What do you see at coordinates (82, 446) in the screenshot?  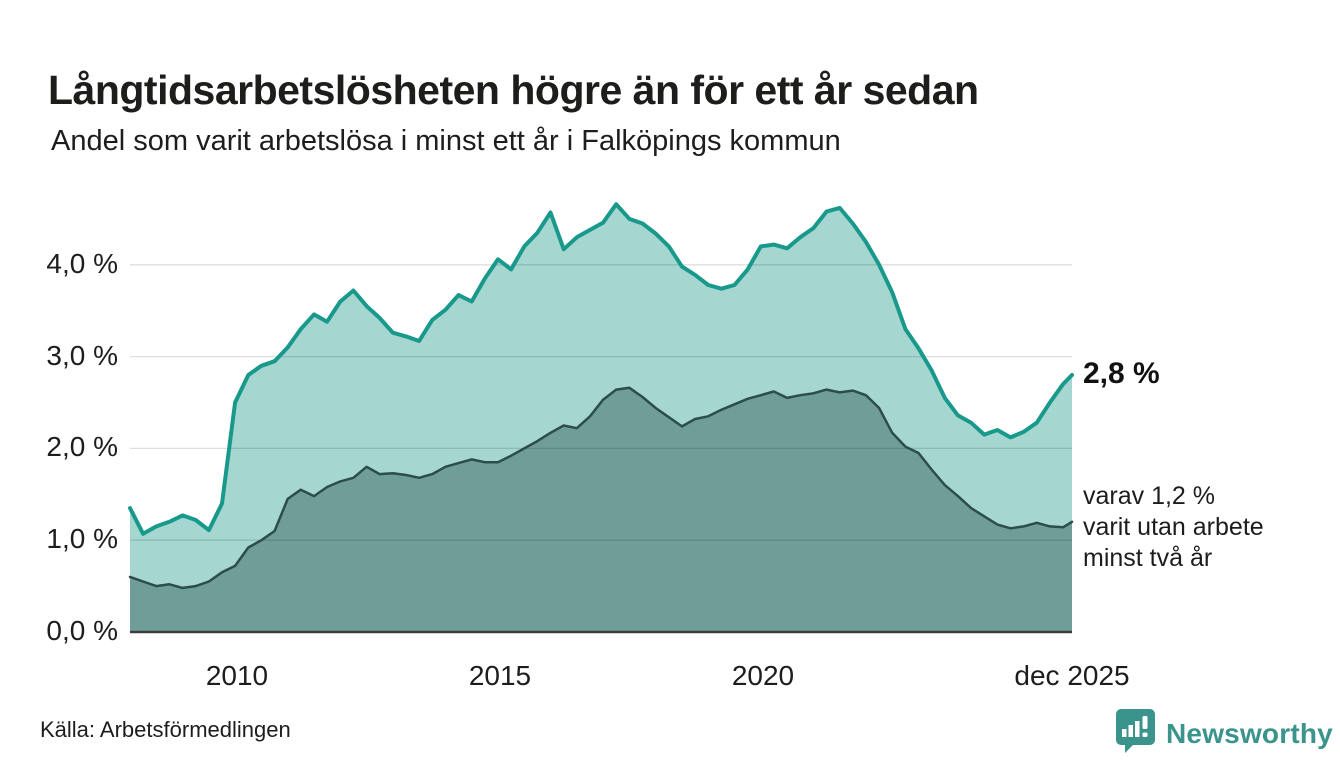 I see `y-axis-tick-label: 2,0 %` at bounding box center [82, 446].